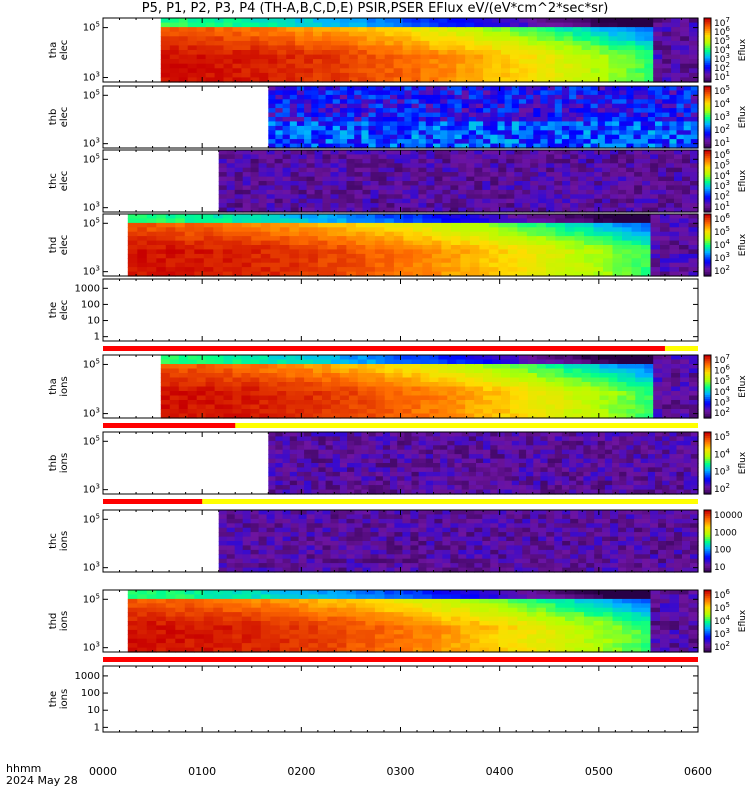 This screenshot has height=800, width=750. I want to click on colorbar-frame, so click(707, 386).